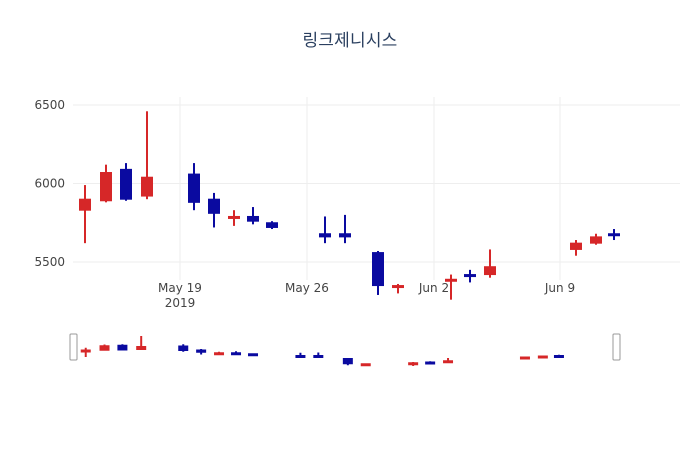 The height and width of the screenshot is (450, 700). Describe the element at coordinates (559, 288) in the screenshot. I see `x-tick-label: Jun 9` at that location.